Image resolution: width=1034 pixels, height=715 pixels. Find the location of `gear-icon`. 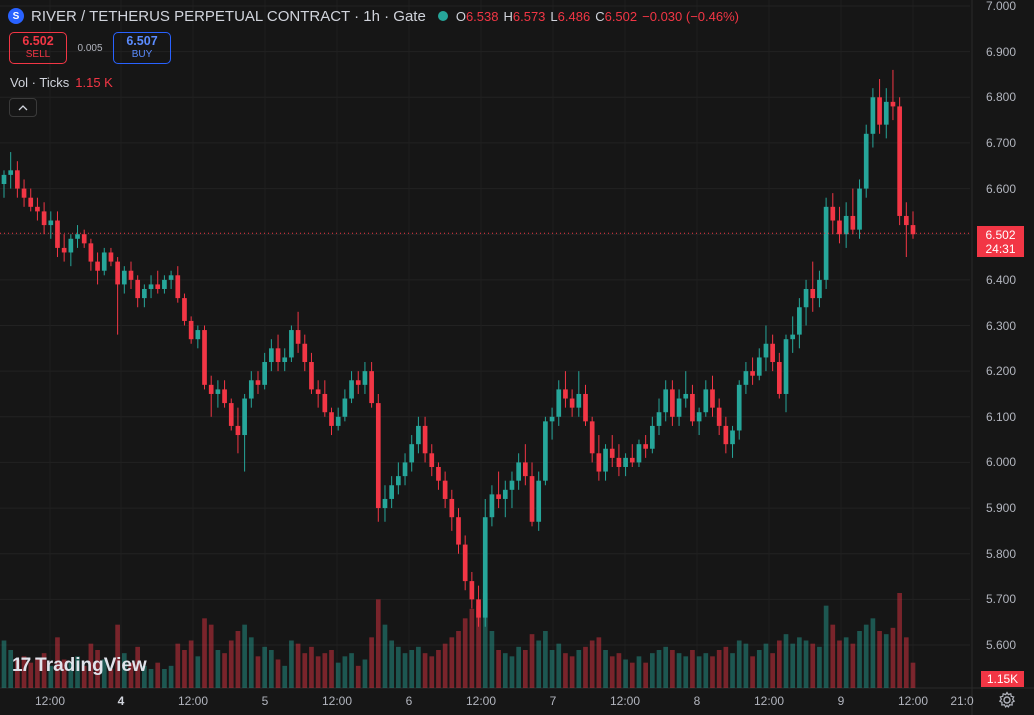

gear-icon is located at coordinates (1007, 700).